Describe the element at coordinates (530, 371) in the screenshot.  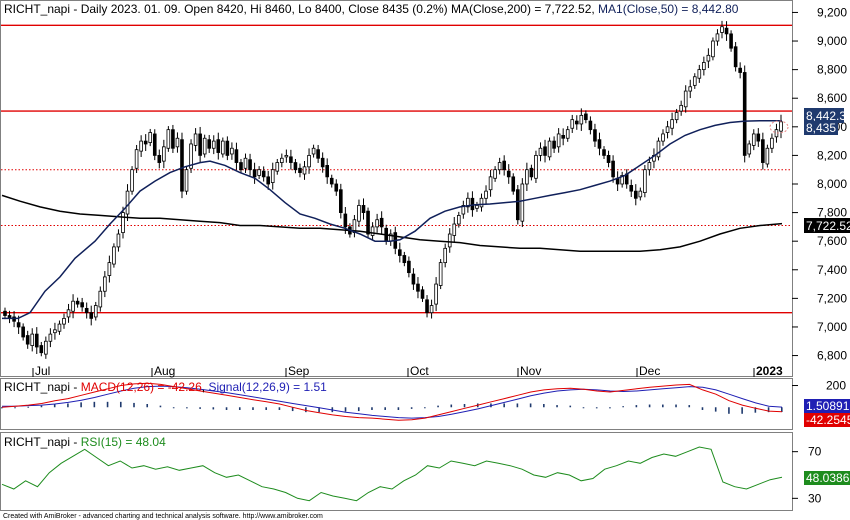
I see `price-xtick-label-4: Nov` at that location.